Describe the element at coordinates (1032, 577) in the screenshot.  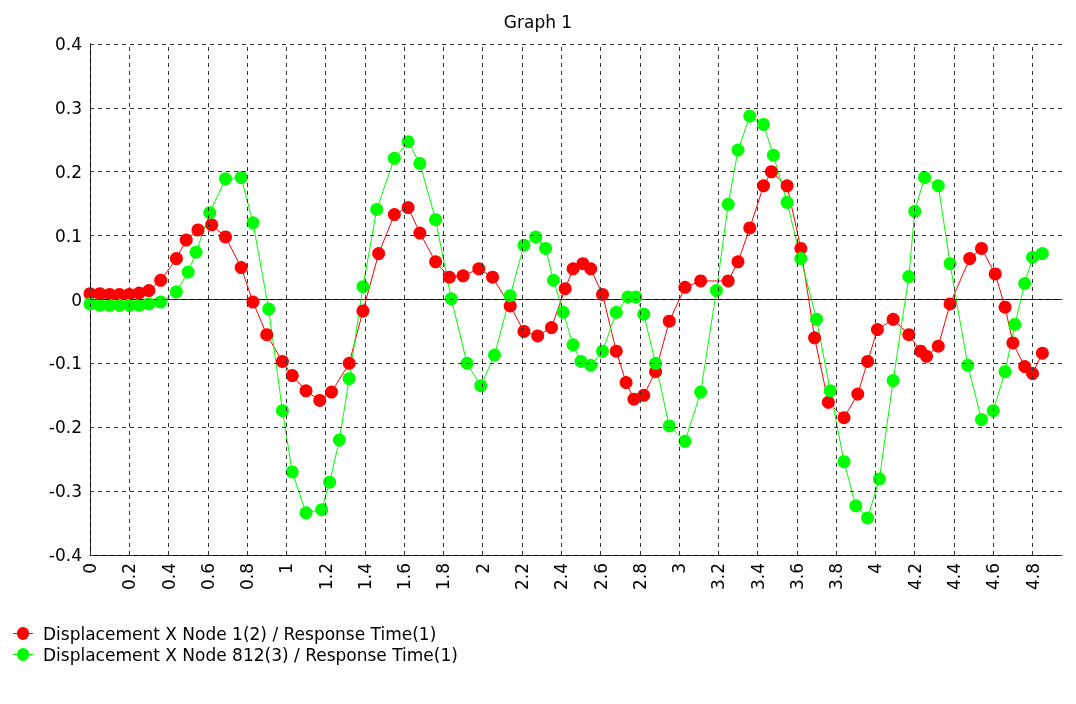
I see `x-tick-label: 4.8` at that location.